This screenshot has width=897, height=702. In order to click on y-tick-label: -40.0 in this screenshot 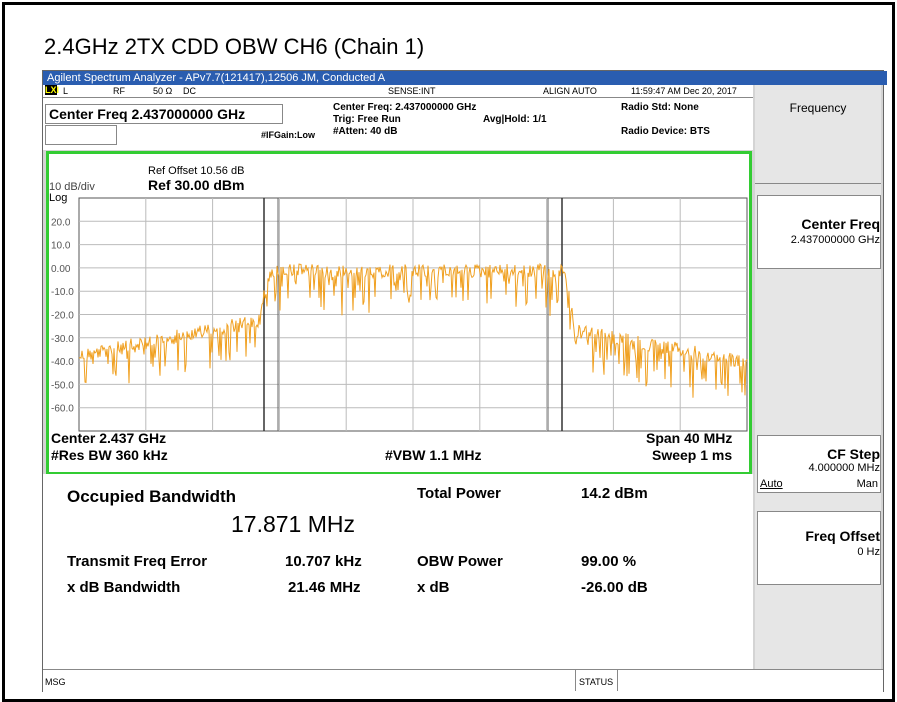, I will do `click(62, 362)`.